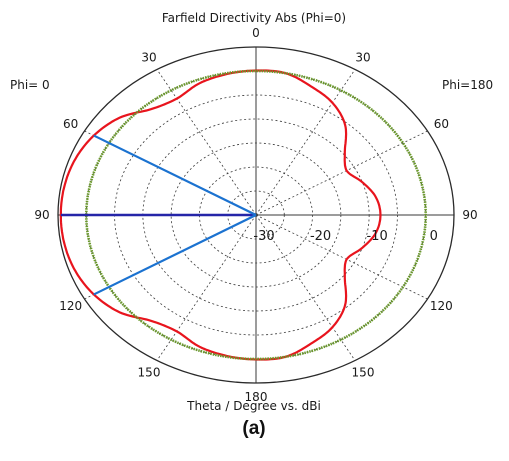 The height and width of the screenshot is (461, 509). Describe the element at coordinates (434, 236) in the screenshot. I see `radial-tick-label: 0` at that location.